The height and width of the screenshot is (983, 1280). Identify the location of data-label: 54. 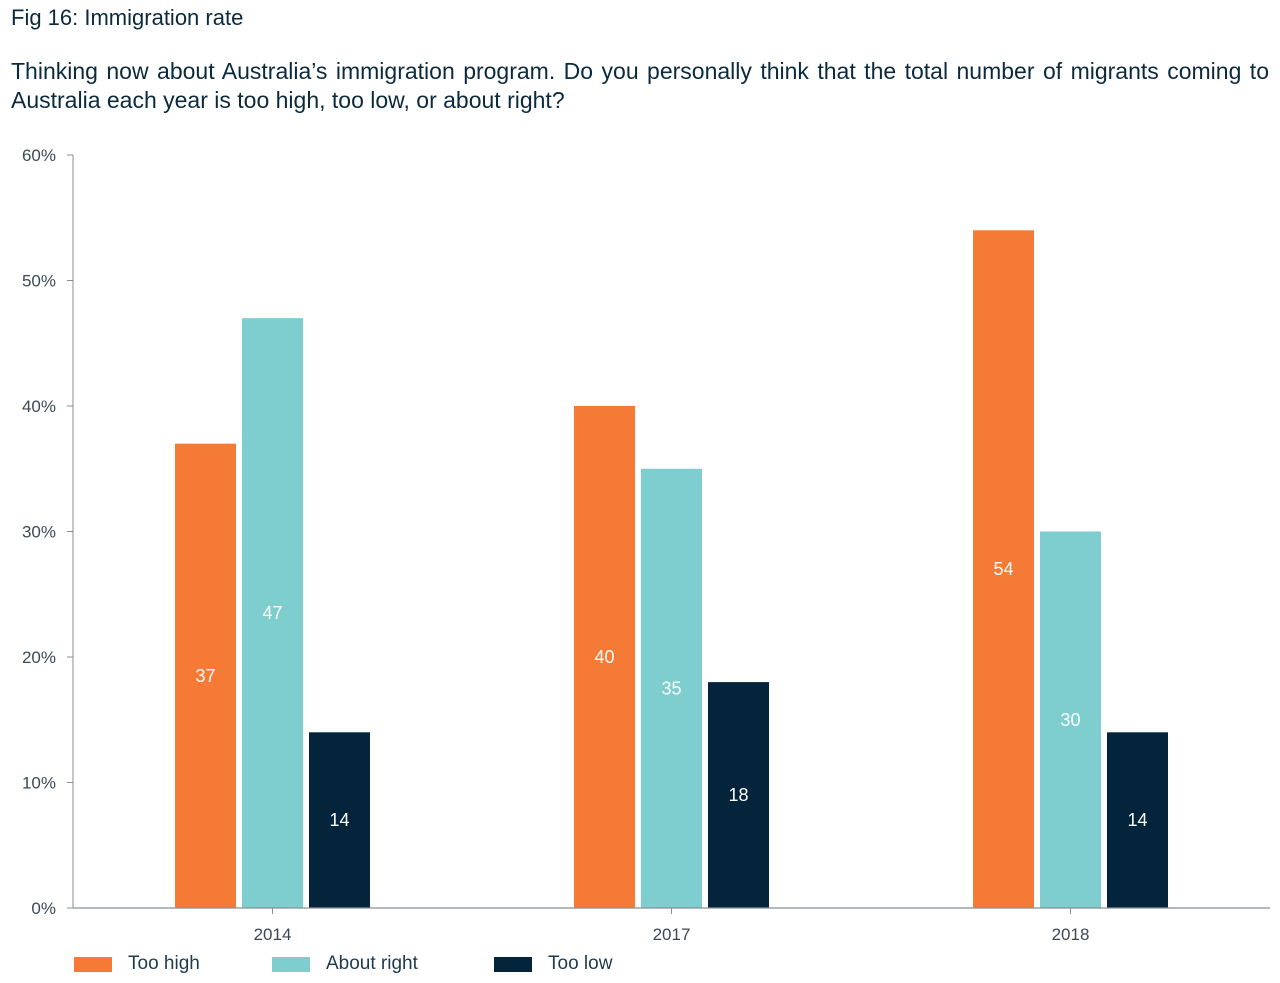
(1003, 569).